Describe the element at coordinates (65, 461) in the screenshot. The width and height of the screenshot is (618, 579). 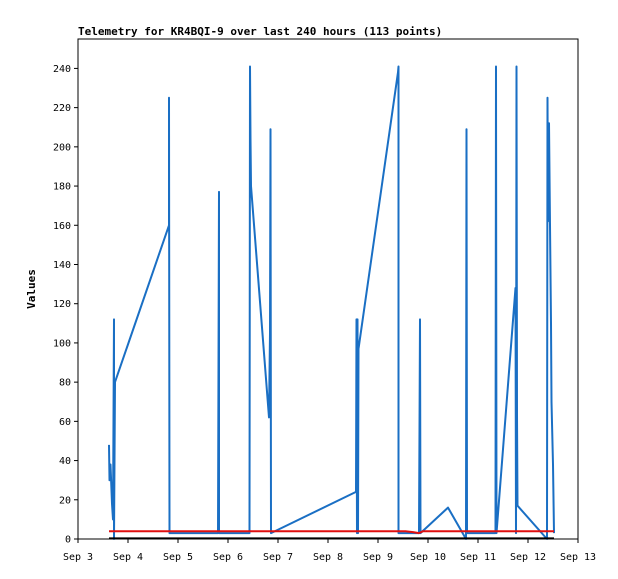
I see `y-tick-label: 40` at that location.